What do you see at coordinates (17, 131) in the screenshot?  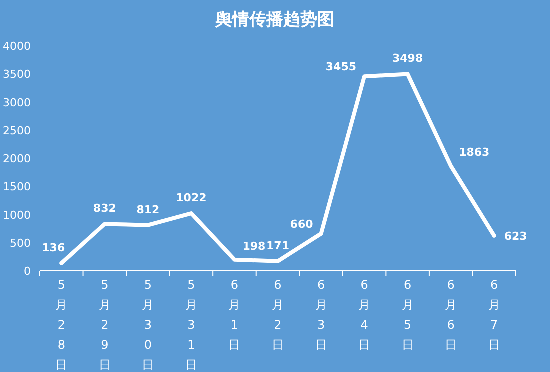 I see `y-tick-label: 2500` at bounding box center [17, 131].